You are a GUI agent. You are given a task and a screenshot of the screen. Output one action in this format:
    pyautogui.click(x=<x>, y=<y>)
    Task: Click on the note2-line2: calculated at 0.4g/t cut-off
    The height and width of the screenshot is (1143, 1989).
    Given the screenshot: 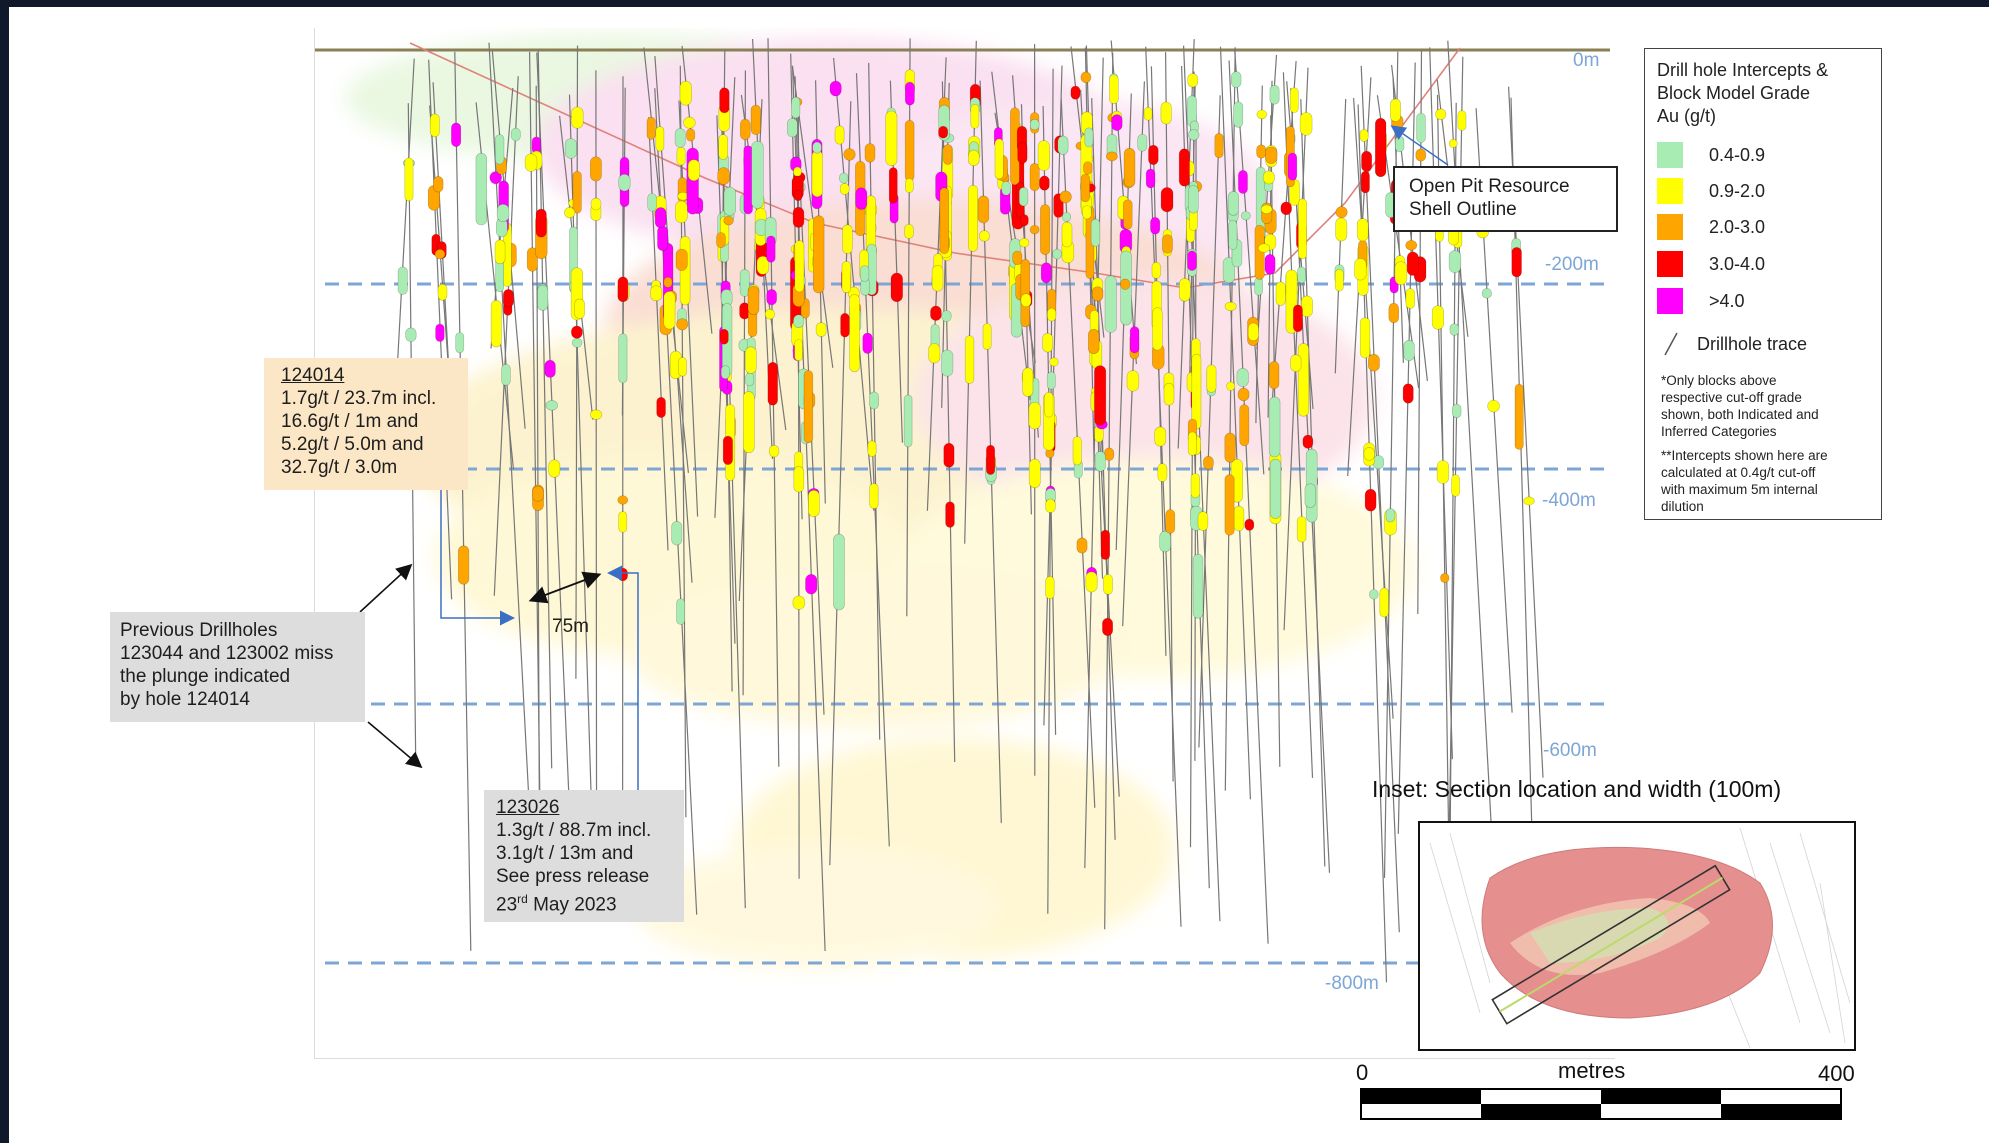 What is the action you would take?
    pyautogui.click(x=1738, y=472)
    